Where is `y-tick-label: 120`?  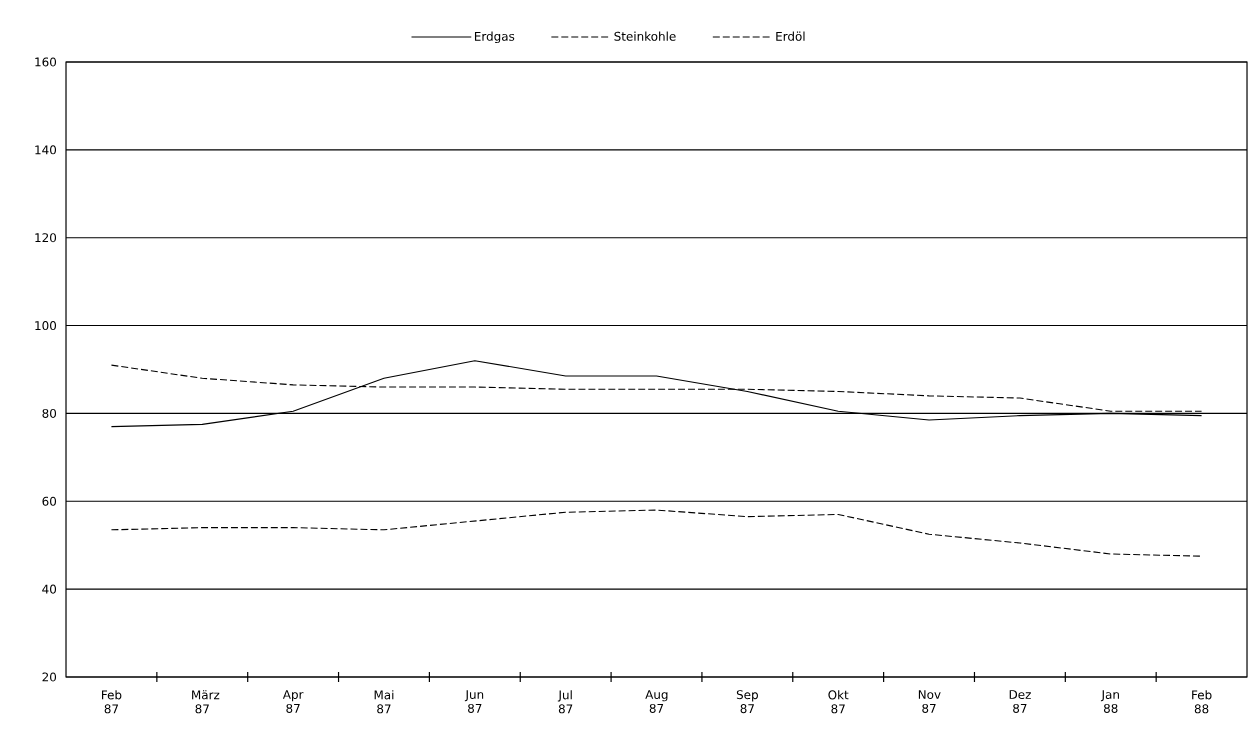
y-tick-label: 120 is located at coordinates (46, 238).